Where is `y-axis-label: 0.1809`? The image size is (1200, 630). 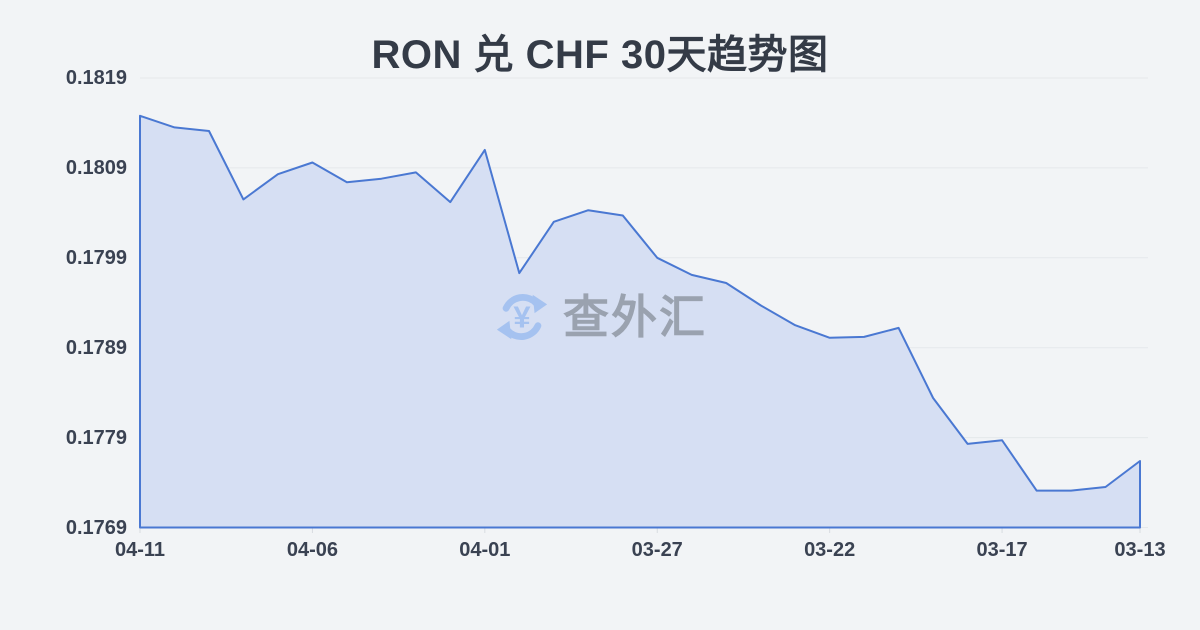 y-axis-label: 0.1809 is located at coordinates (96, 167).